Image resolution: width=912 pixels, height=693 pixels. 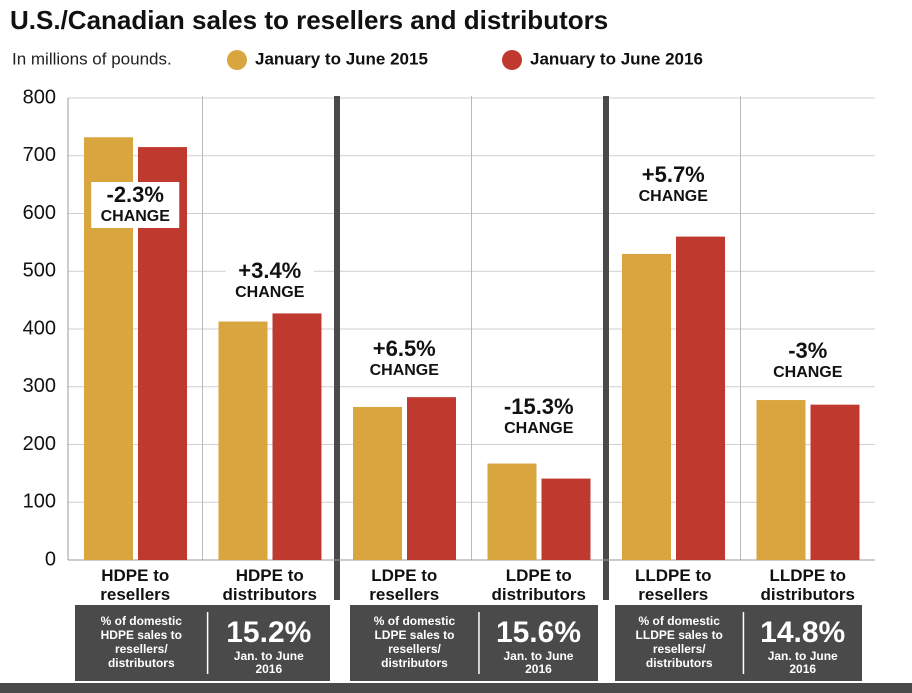 What do you see at coordinates (39, 502) in the screenshot?
I see `y-tick-label: 100` at bounding box center [39, 502].